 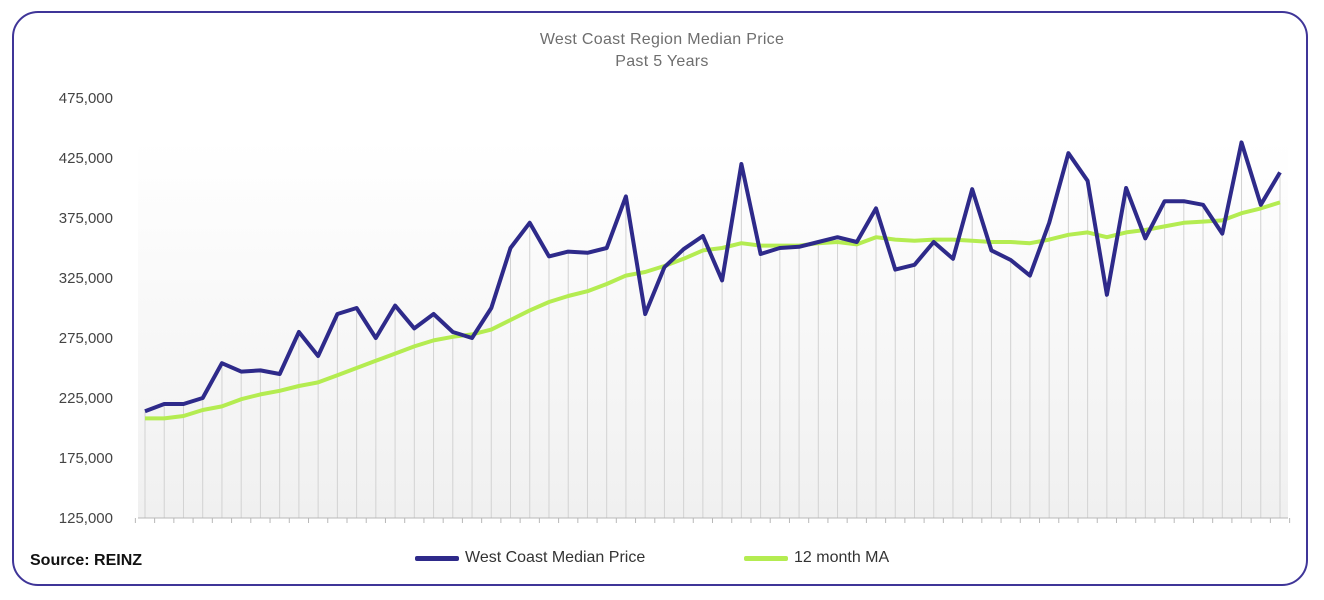 I want to click on y-tick-label: 175,000, so click(x=86, y=458).